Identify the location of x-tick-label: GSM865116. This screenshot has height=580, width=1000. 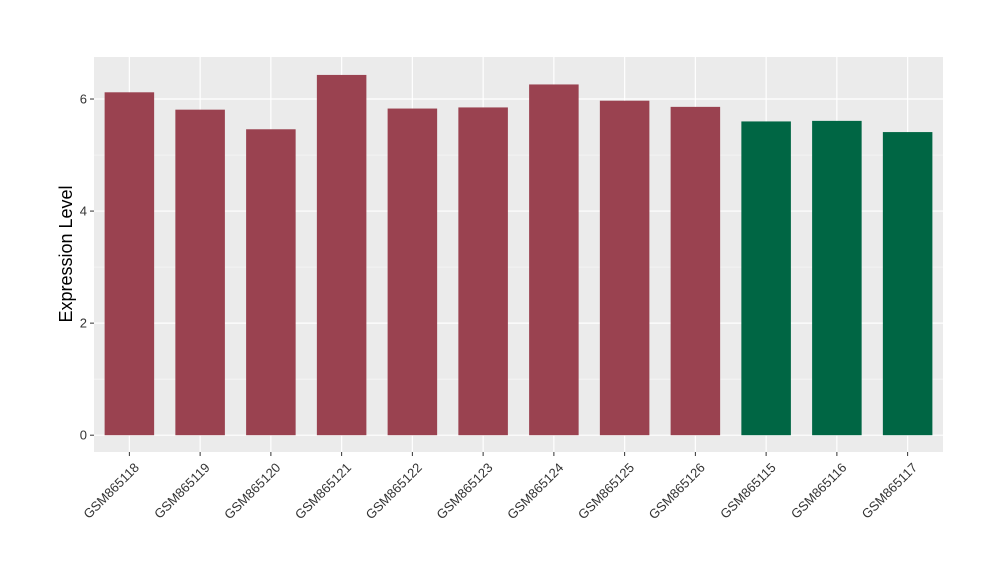
(819, 491).